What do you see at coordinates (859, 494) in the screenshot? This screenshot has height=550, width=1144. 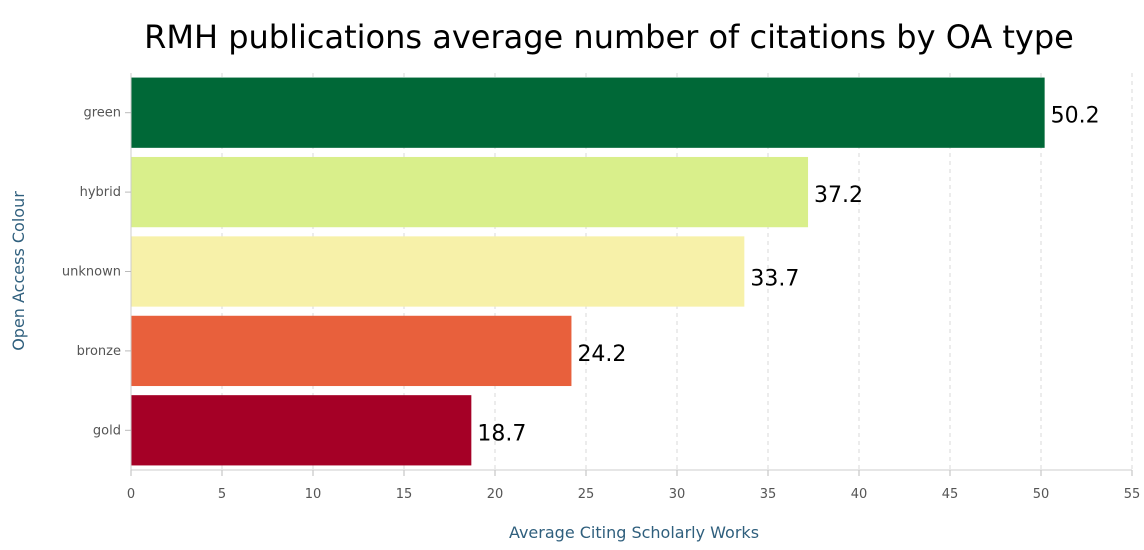 I see `x-tick-label: 40` at bounding box center [859, 494].